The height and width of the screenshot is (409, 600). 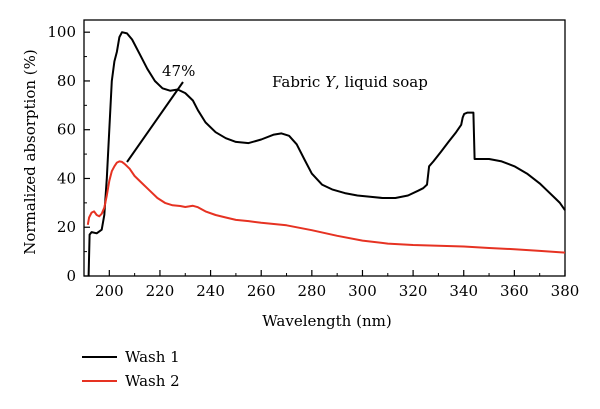 I want to click on y-axis-label: Normalized absorption (%), so click(x=30, y=152).